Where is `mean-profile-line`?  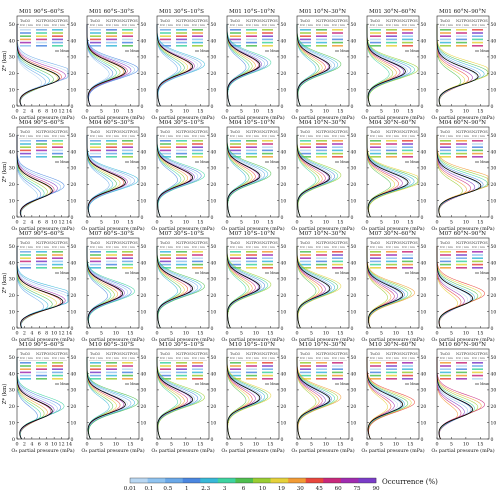
mean-profile-line is located at coordinates (385, 287).